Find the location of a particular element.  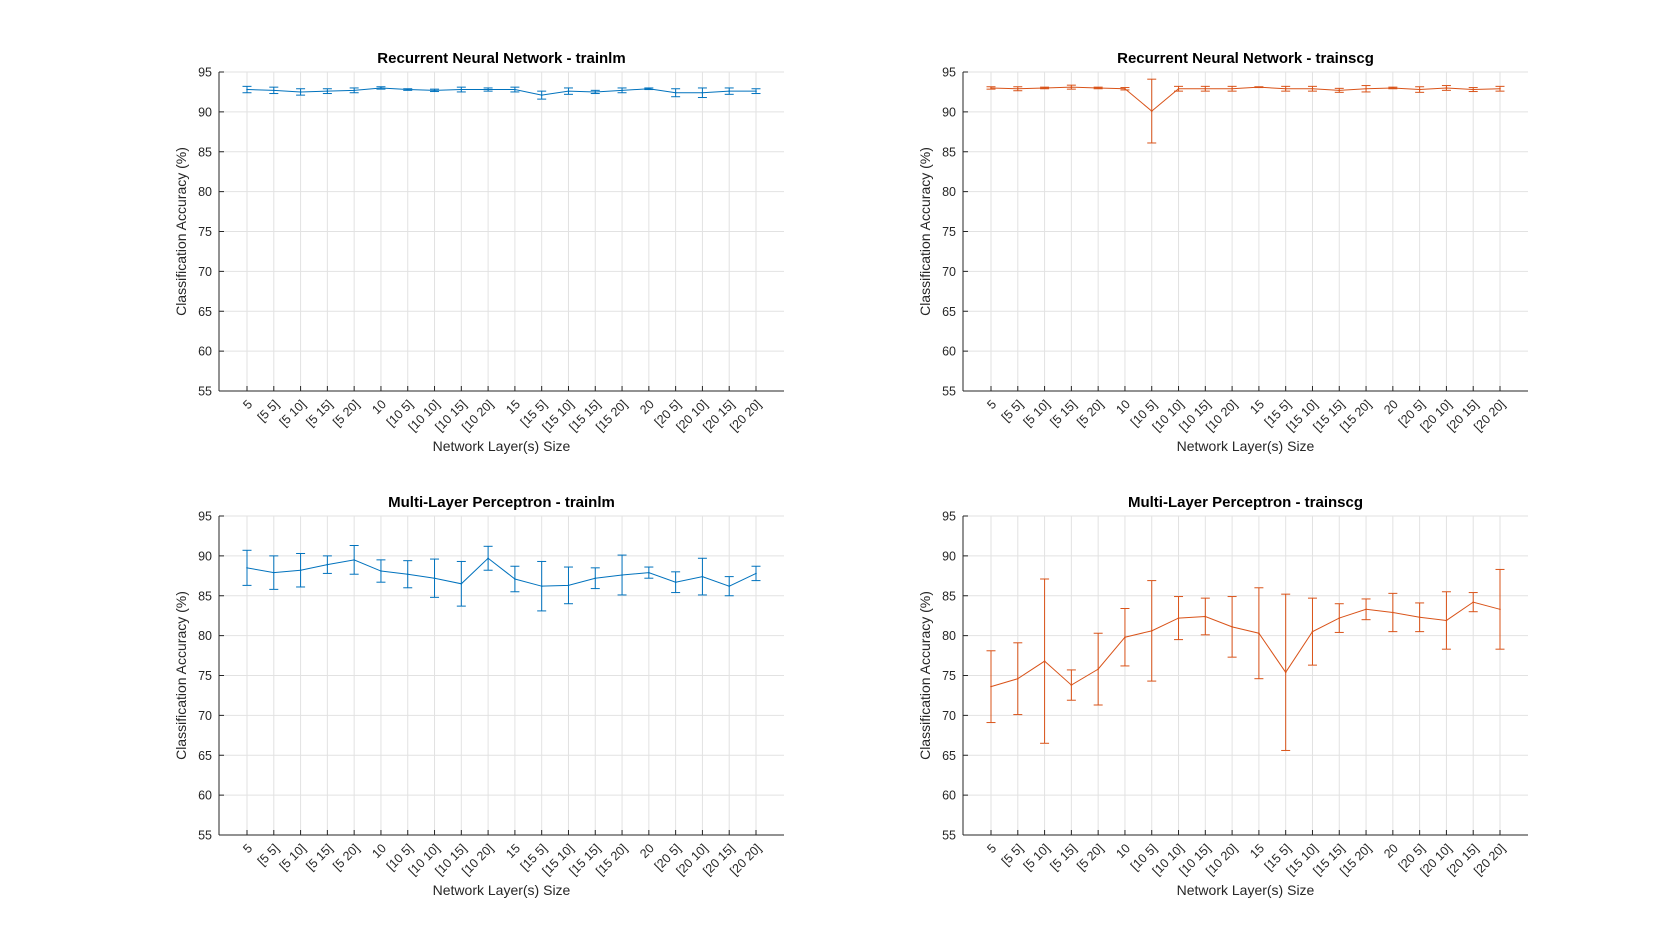

y-tick-label: 80 is located at coordinates (949, 192).